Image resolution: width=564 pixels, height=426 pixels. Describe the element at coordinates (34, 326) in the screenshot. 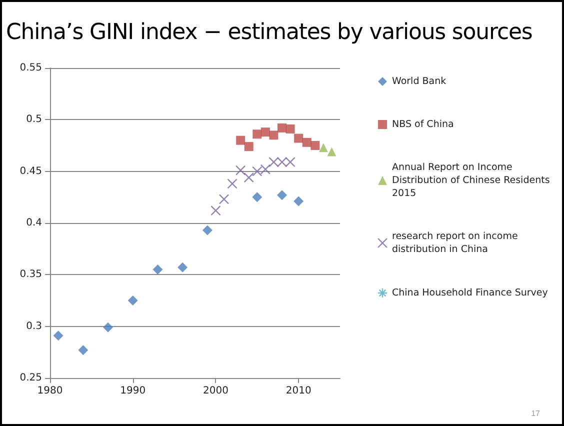

I see `y-tick-label: 0.3` at that location.